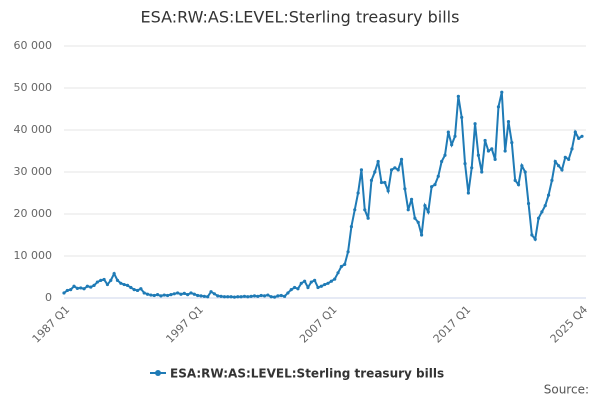  I want to click on x-tick-label: 2017 Q1, so click(452, 324).